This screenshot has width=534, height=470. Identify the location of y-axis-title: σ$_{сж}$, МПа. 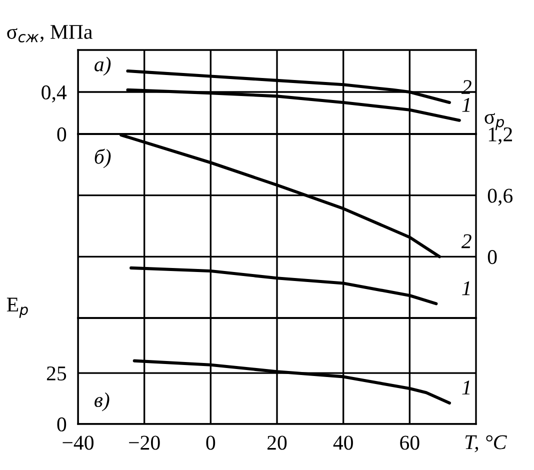
(49, 33).